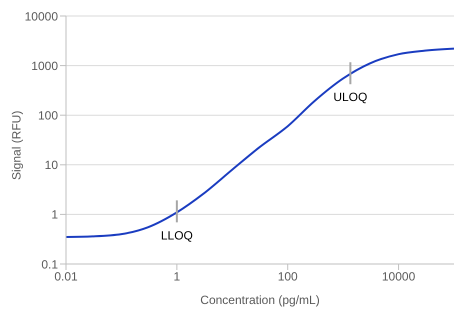 The height and width of the screenshot is (325, 466). I want to click on annotation: LLOQ, so click(176, 235).